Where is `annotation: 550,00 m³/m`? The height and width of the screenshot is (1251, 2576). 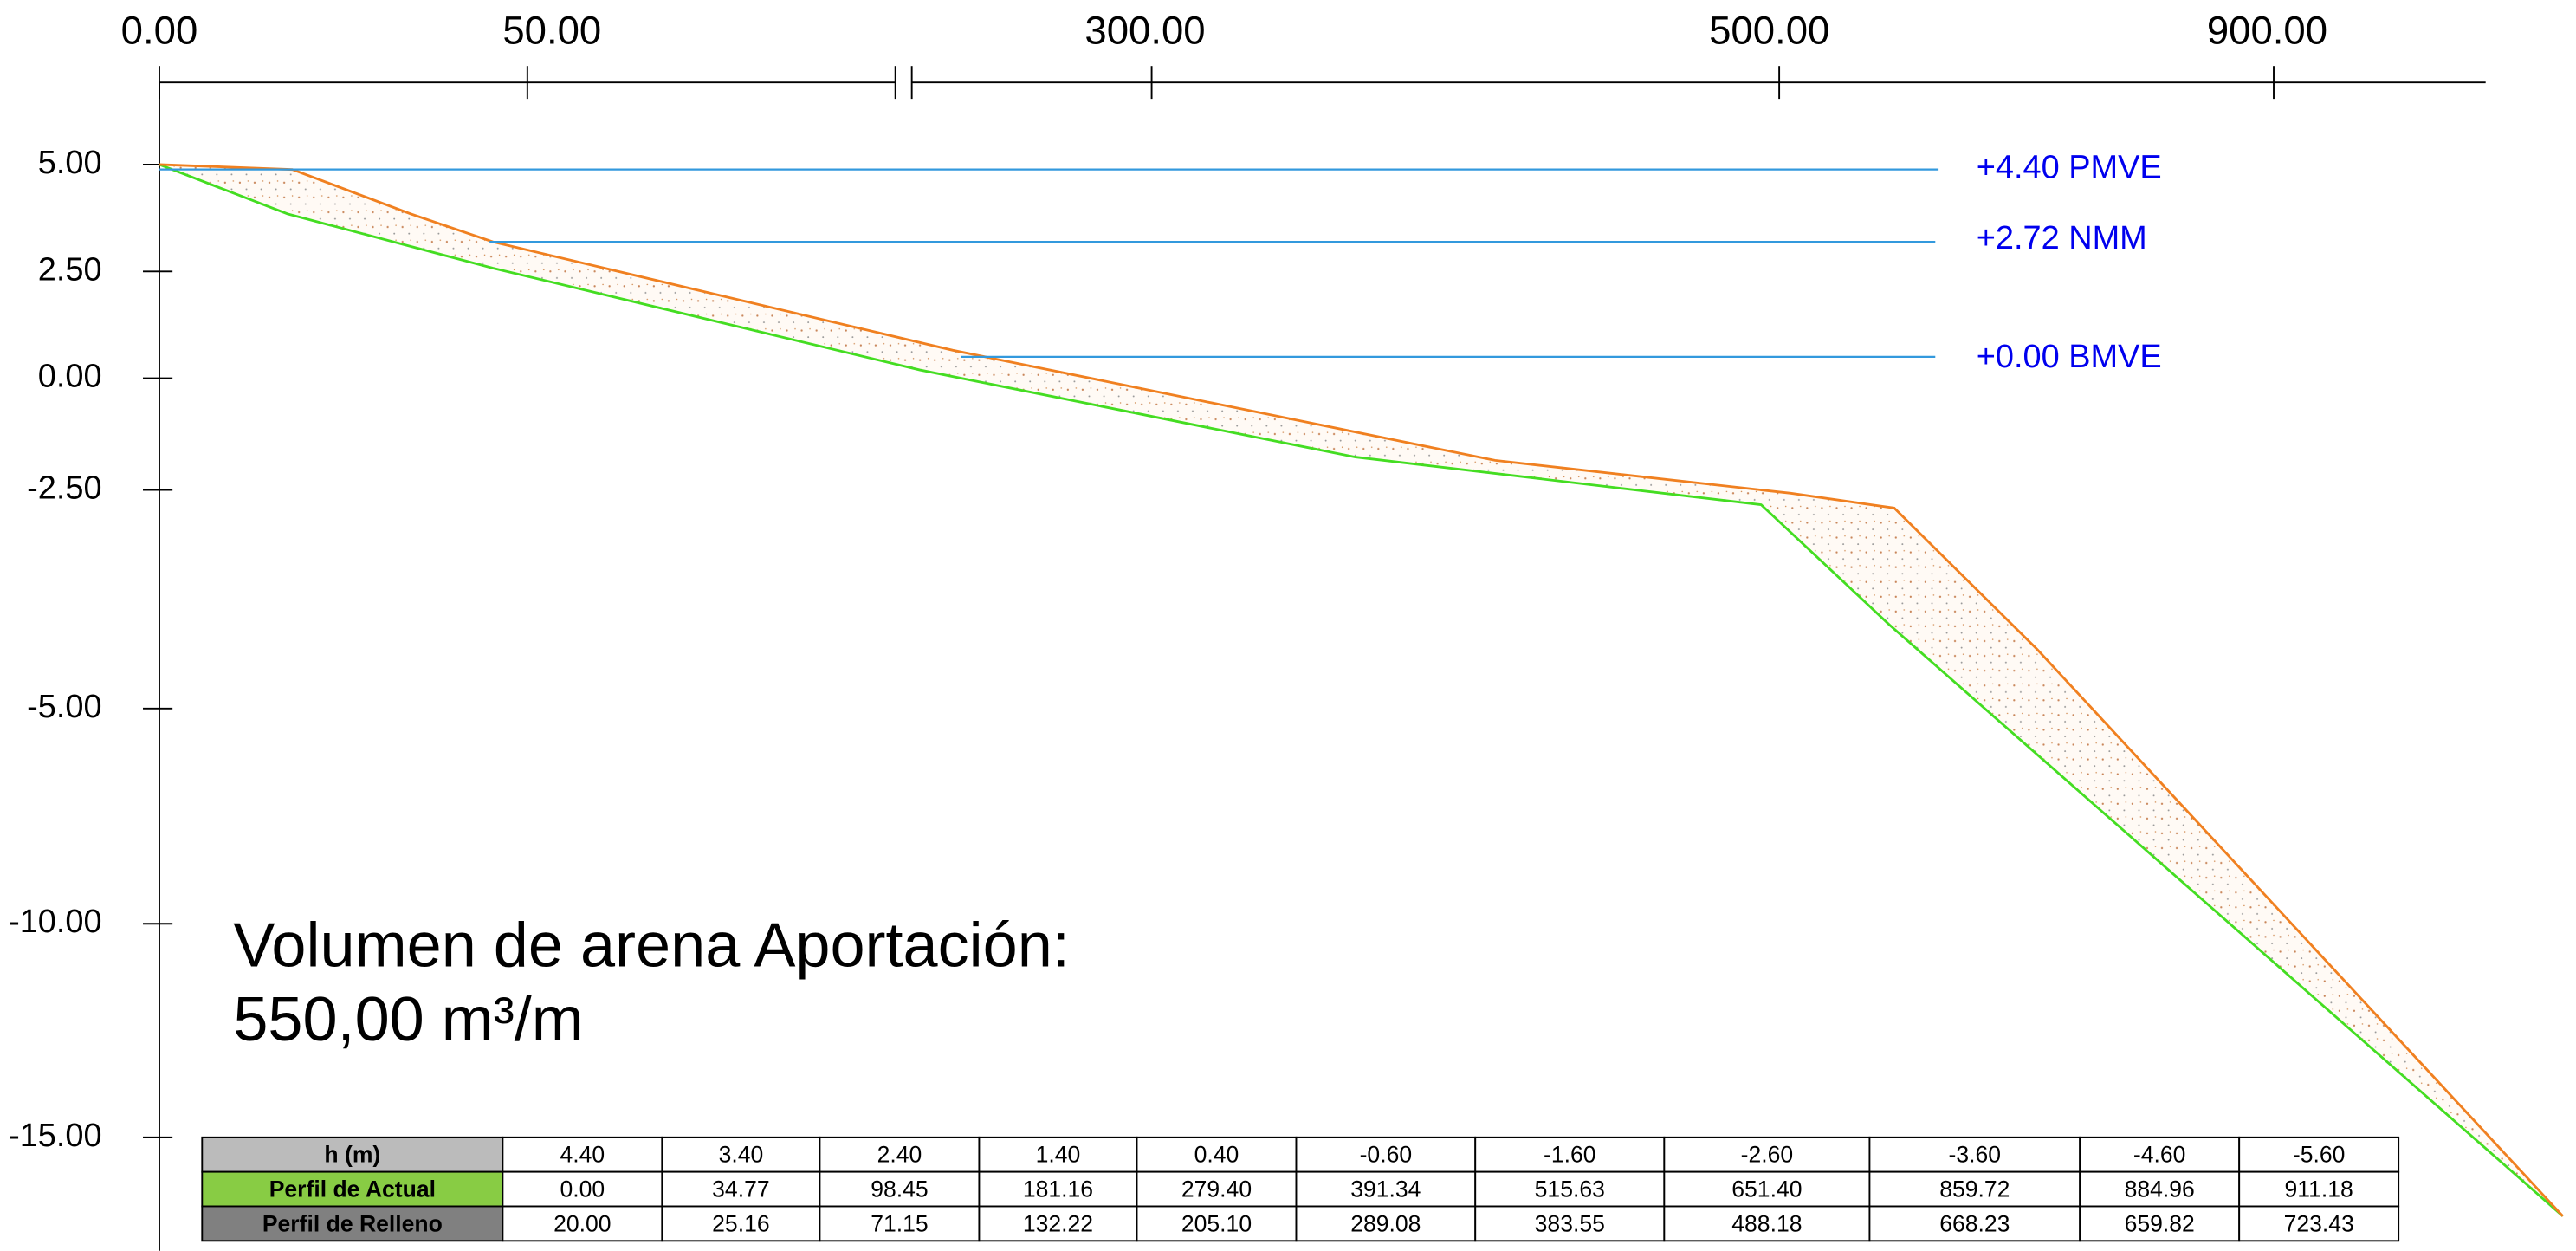 annotation: 550,00 m³/m is located at coordinates (408, 1019).